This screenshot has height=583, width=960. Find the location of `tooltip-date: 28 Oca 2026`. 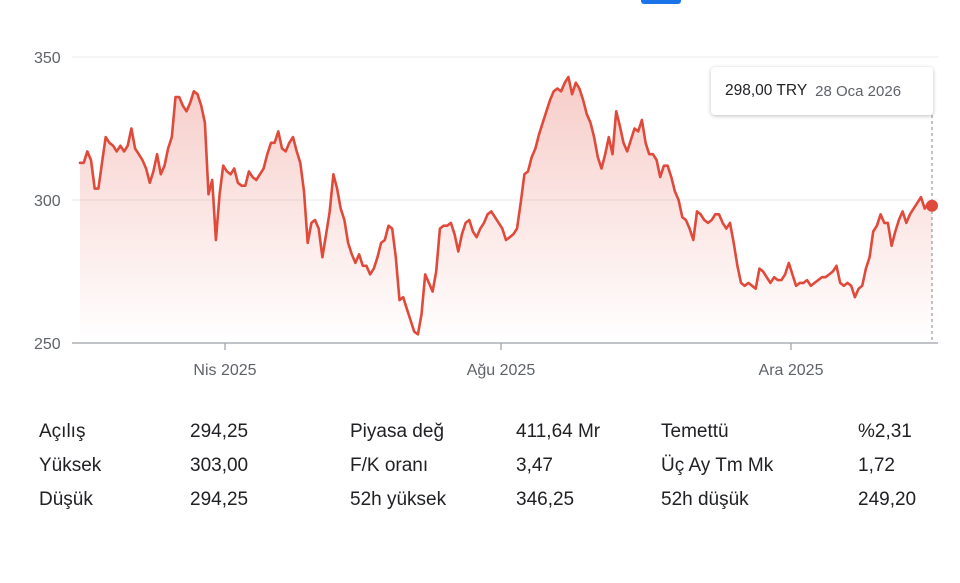

tooltip-date: 28 Oca 2026 is located at coordinates (858, 91).